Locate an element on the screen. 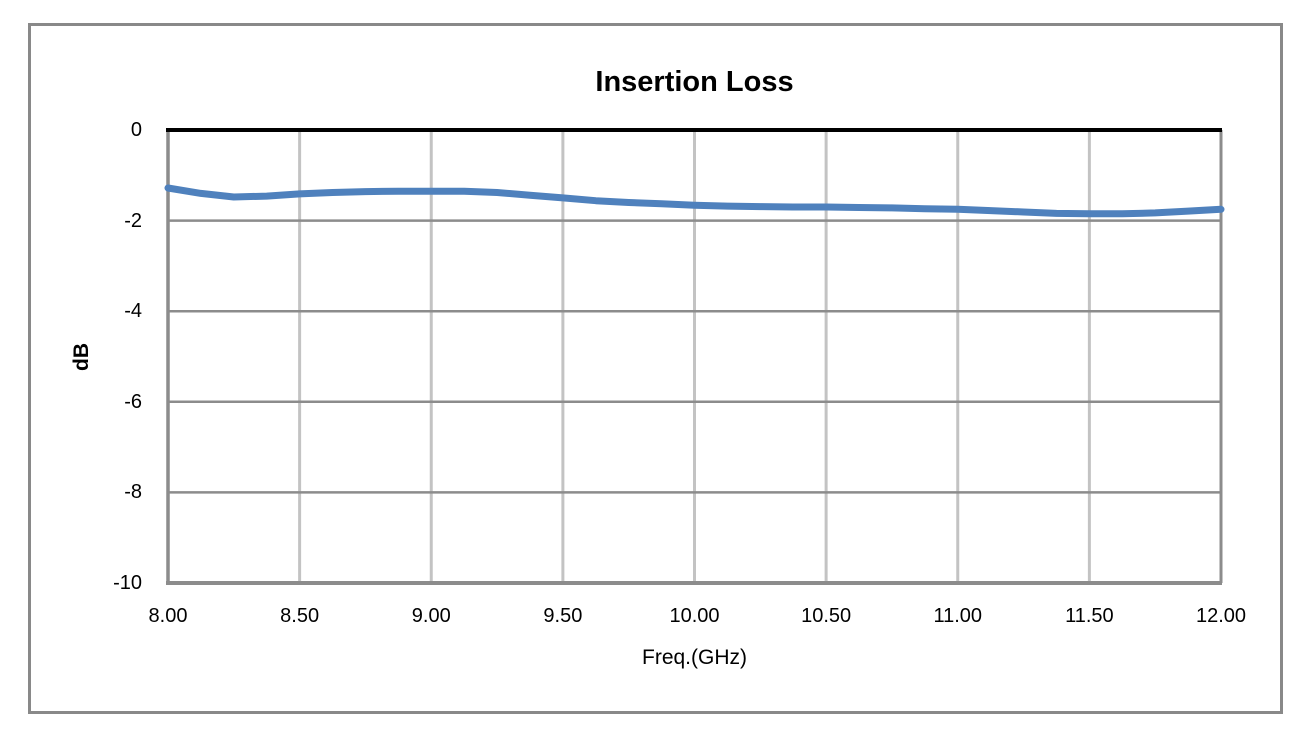 This screenshot has width=1314, height=747. x-tick-label: 11.00 is located at coordinates (958, 616).